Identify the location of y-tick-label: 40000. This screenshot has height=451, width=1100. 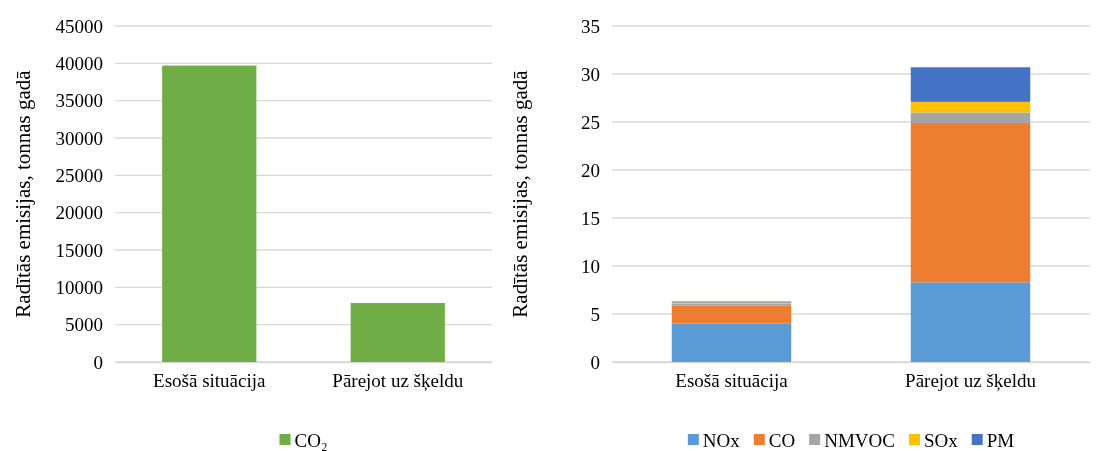
(79, 63).